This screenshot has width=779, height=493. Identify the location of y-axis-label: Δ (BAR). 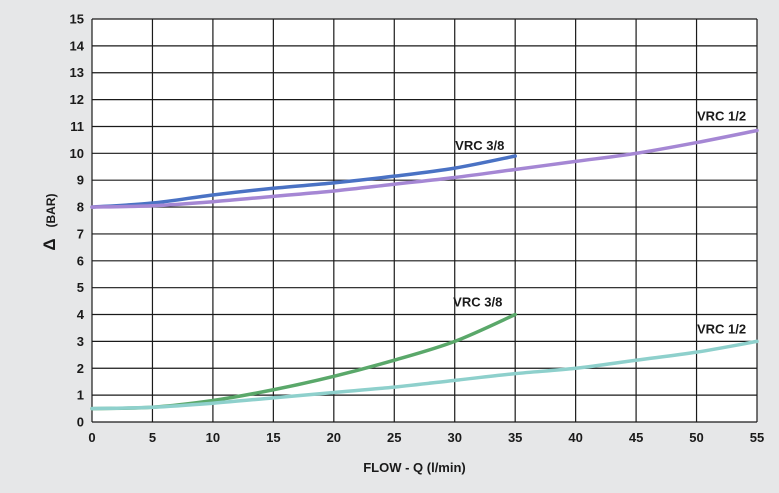
(49, 222).